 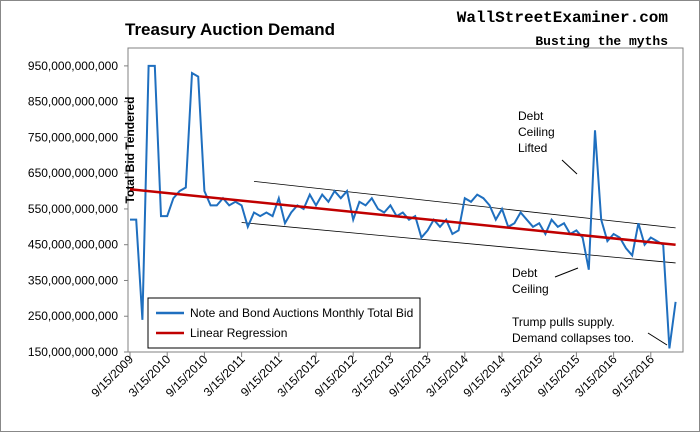 I want to click on y-axis-label: Total Bid Tendered, so click(x=130, y=150).